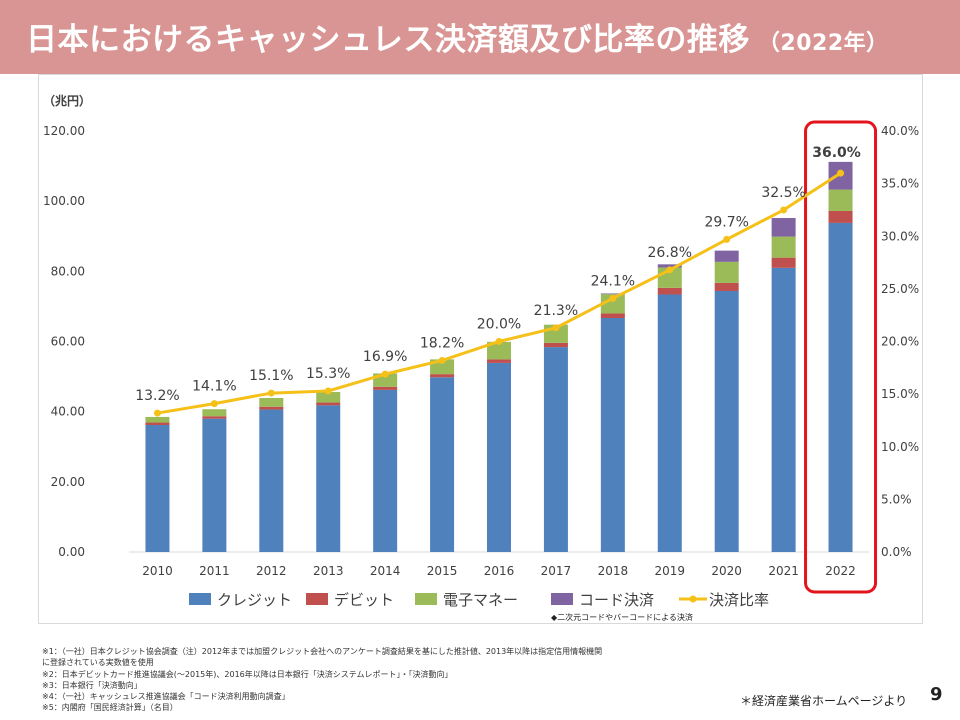 The height and width of the screenshot is (720, 960). Describe the element at coordinates (71, 552) in the screenshot. I see `y-left-tick-label: 0.00` at that location.